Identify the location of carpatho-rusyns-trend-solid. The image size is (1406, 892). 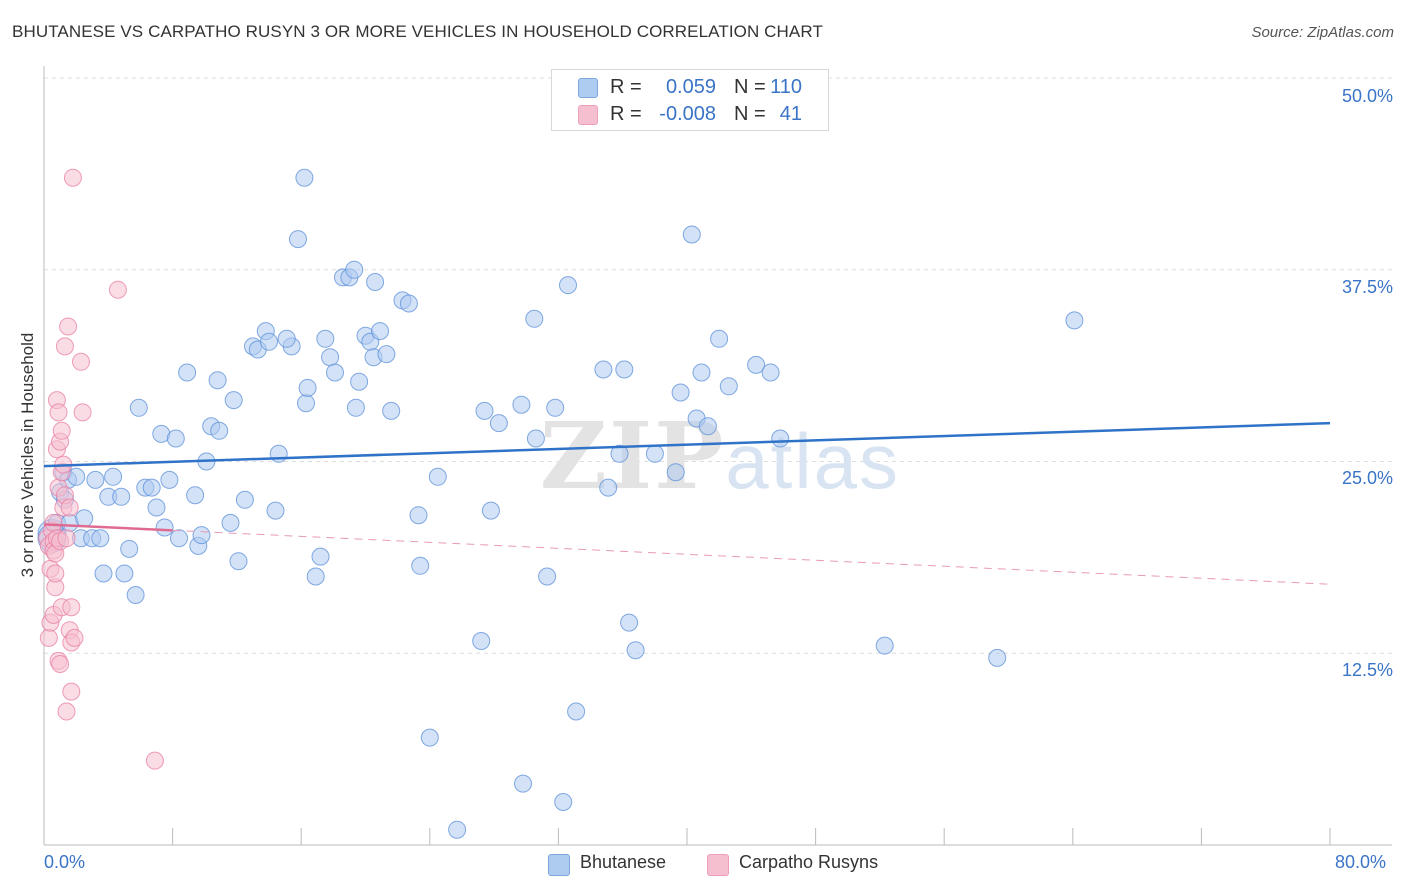
(108, 527).